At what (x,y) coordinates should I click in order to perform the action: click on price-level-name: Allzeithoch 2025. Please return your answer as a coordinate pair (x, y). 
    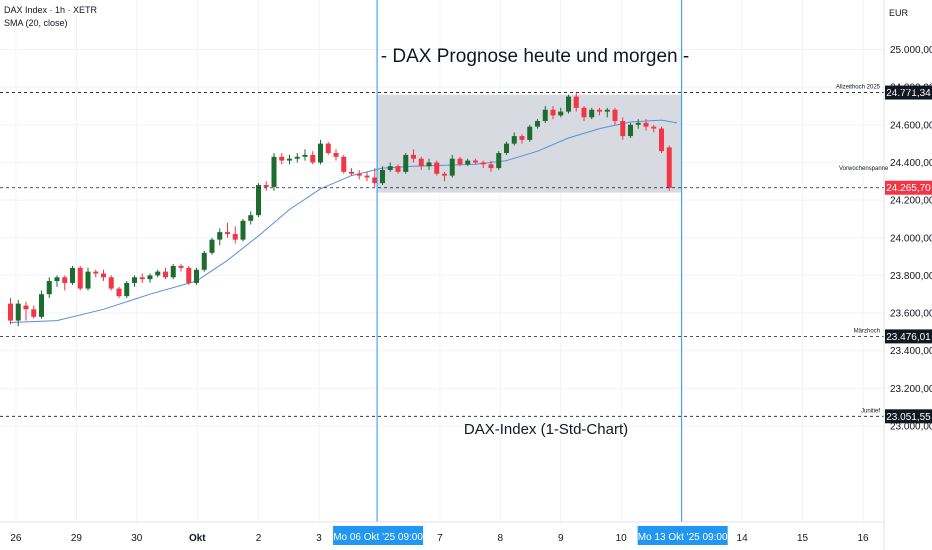
    Looking at the image, I should click on (858, 88).